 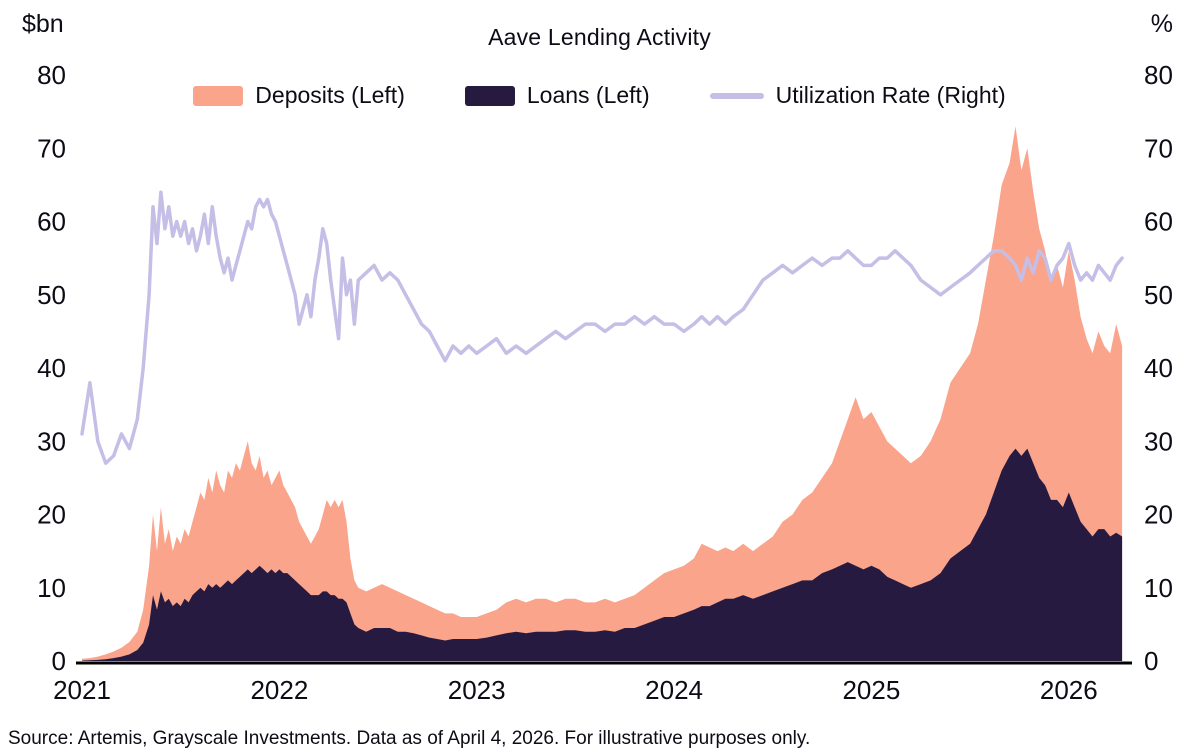 What do you see at coordinates (218, 95) in the screenshot?
I see `deposits-swatch-icon` at bounding box center [218, 95].